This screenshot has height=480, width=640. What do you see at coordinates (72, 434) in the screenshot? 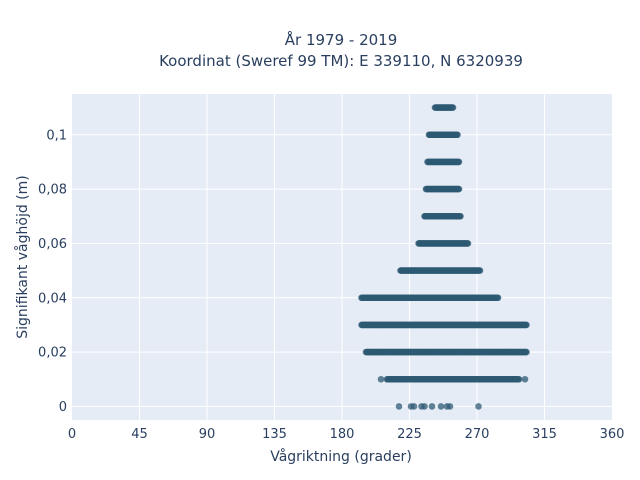
I see `x-tick-label: 0` at bounding box center [72, 434].